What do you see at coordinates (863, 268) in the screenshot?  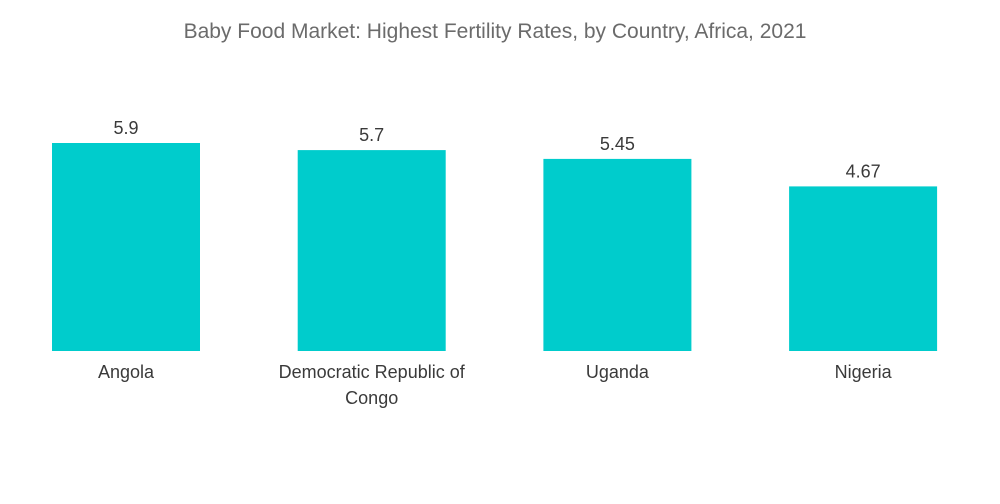 I see `bar-nigeria` at bounding box center [863, 268].